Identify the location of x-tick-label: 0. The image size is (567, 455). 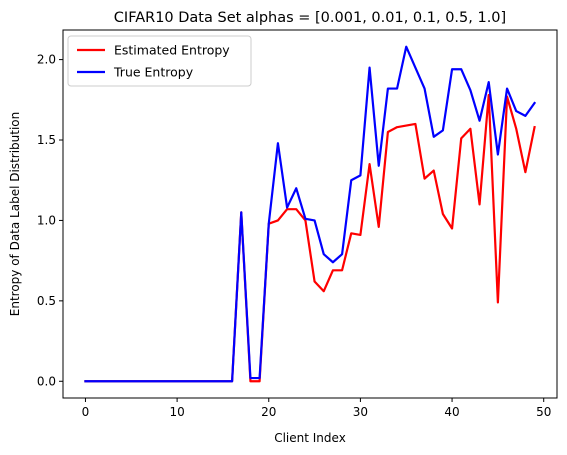
(86, 412).